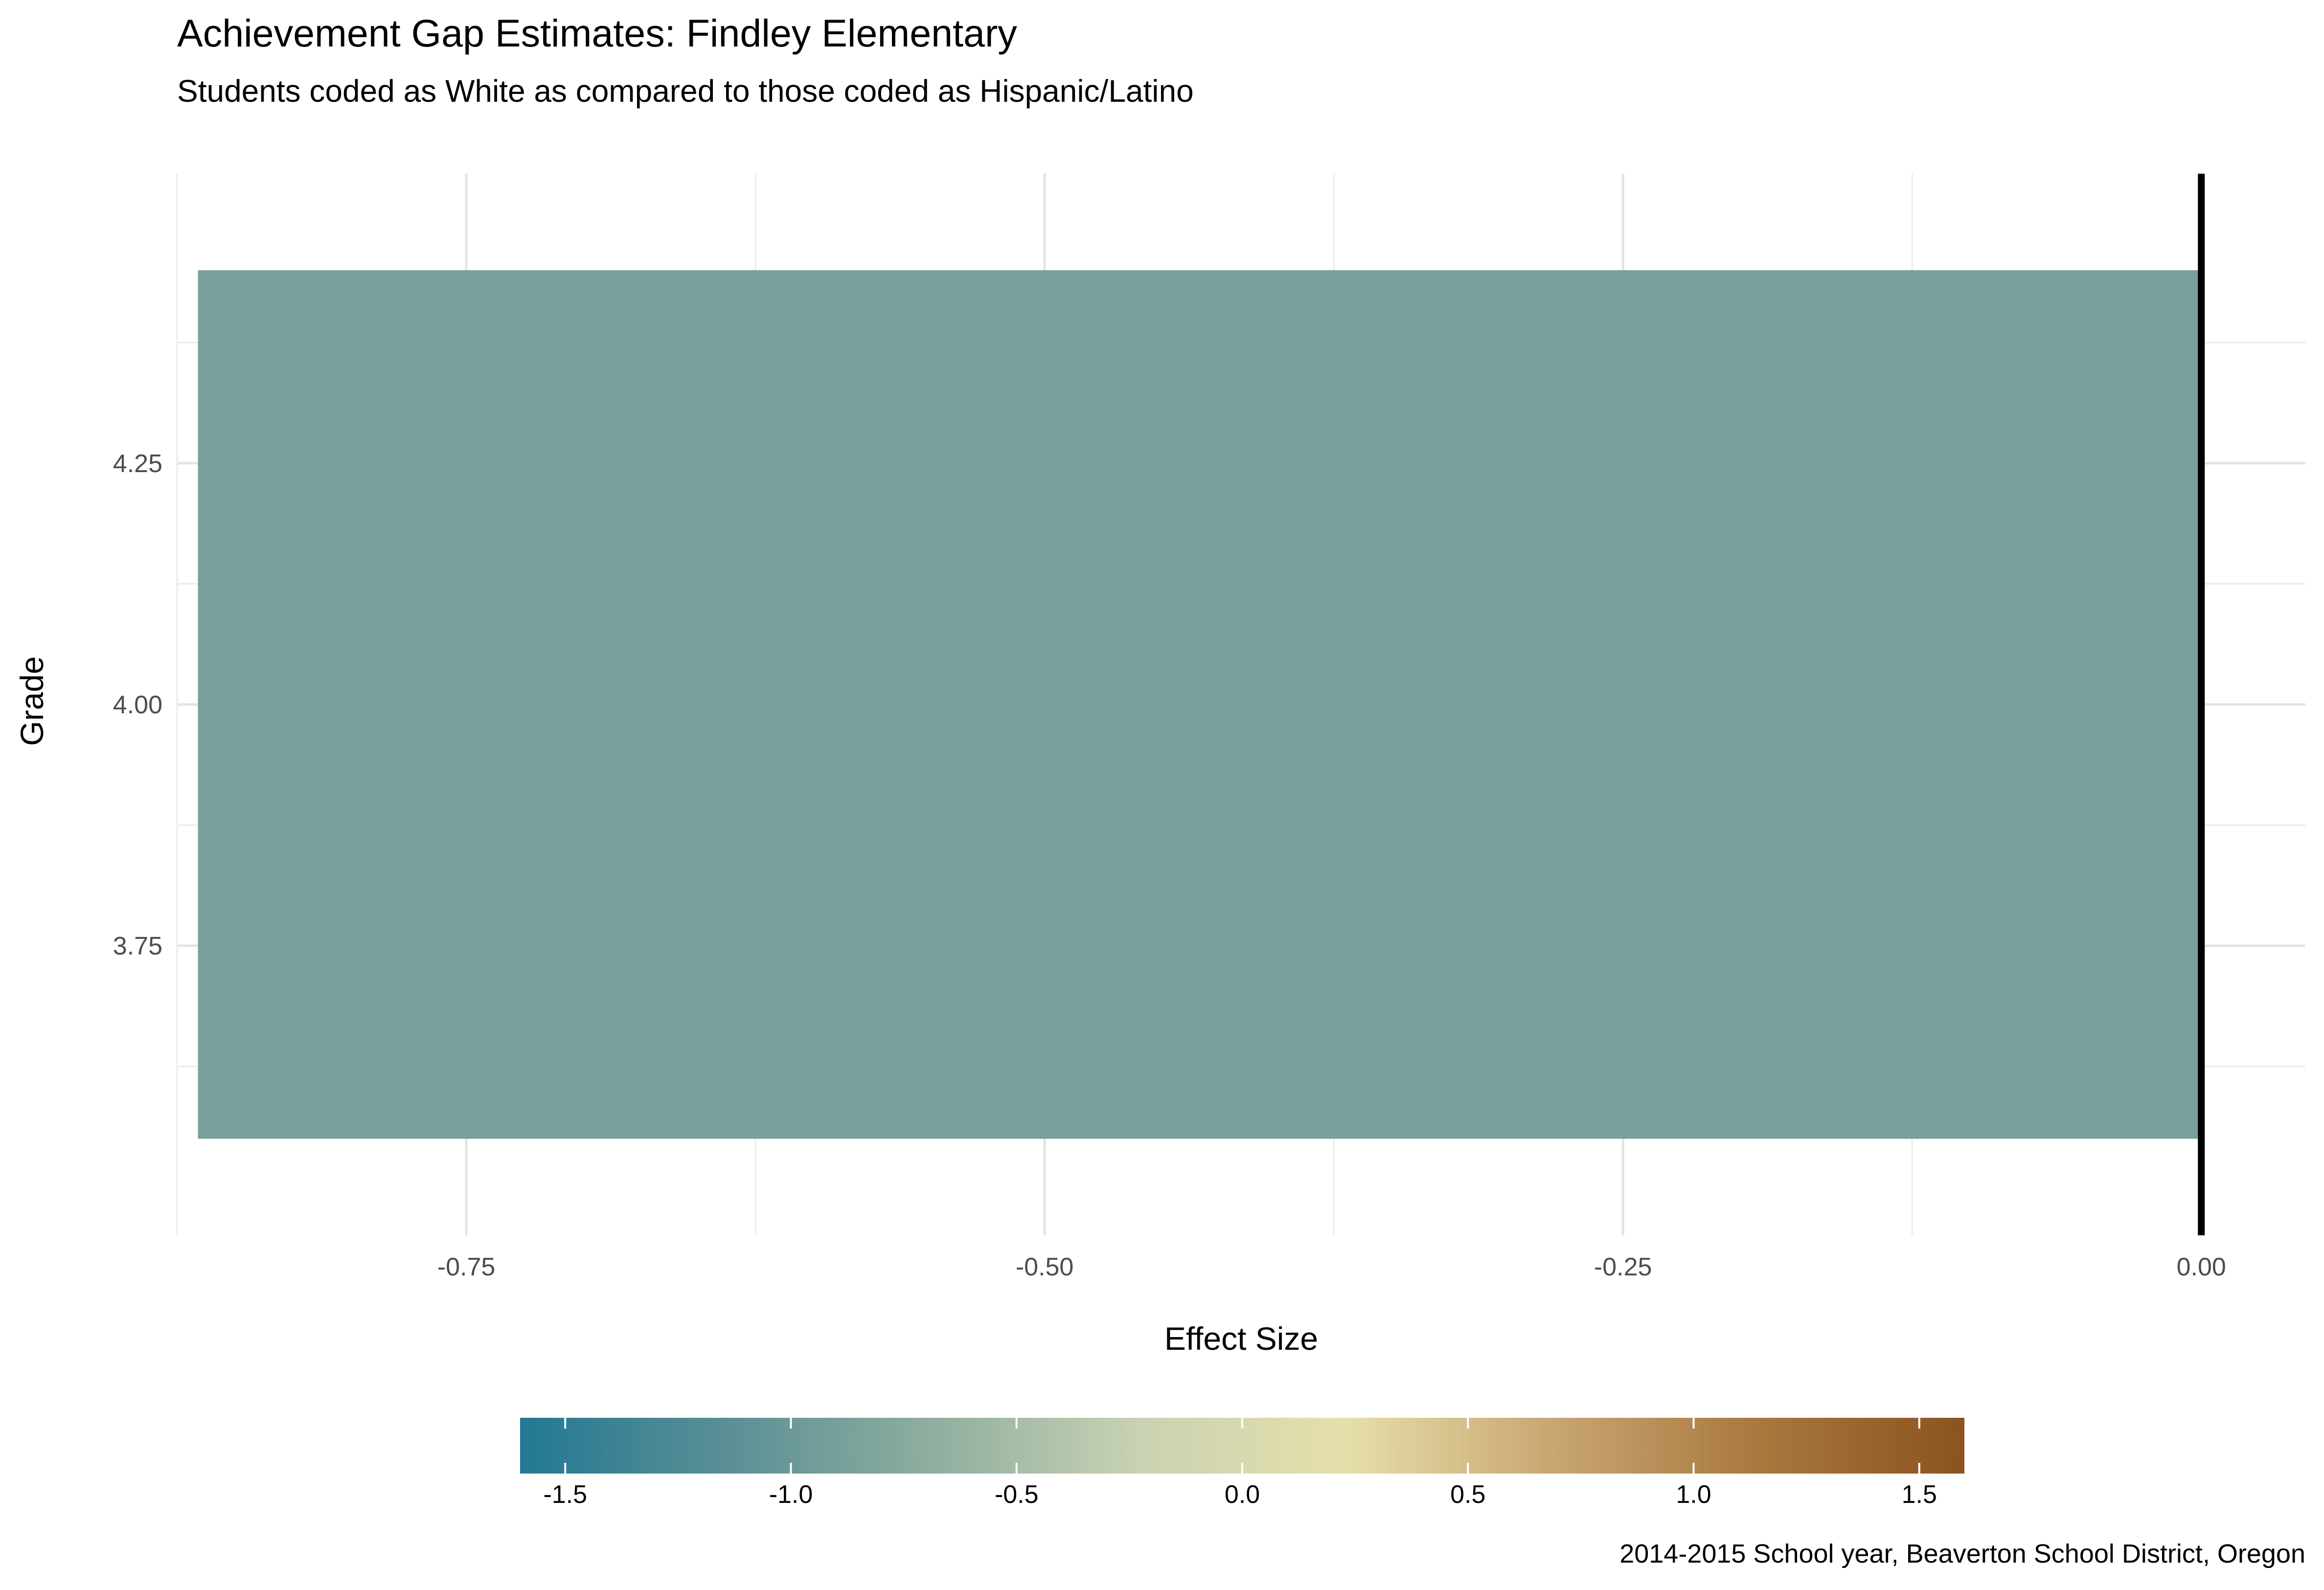 This screenshot has height=1590, width=2324. Describe the element at coordinates (1242, 1464) in the screenshot. I see `colorbar-legend: -1.5 -1.0 -0.5 0.0 0.5 1.0 1.5` at that location.